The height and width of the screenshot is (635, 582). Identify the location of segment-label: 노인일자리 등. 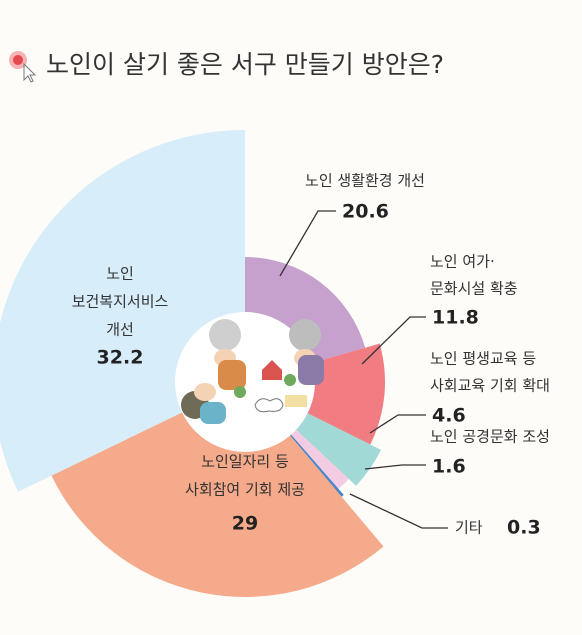
(245, 462).